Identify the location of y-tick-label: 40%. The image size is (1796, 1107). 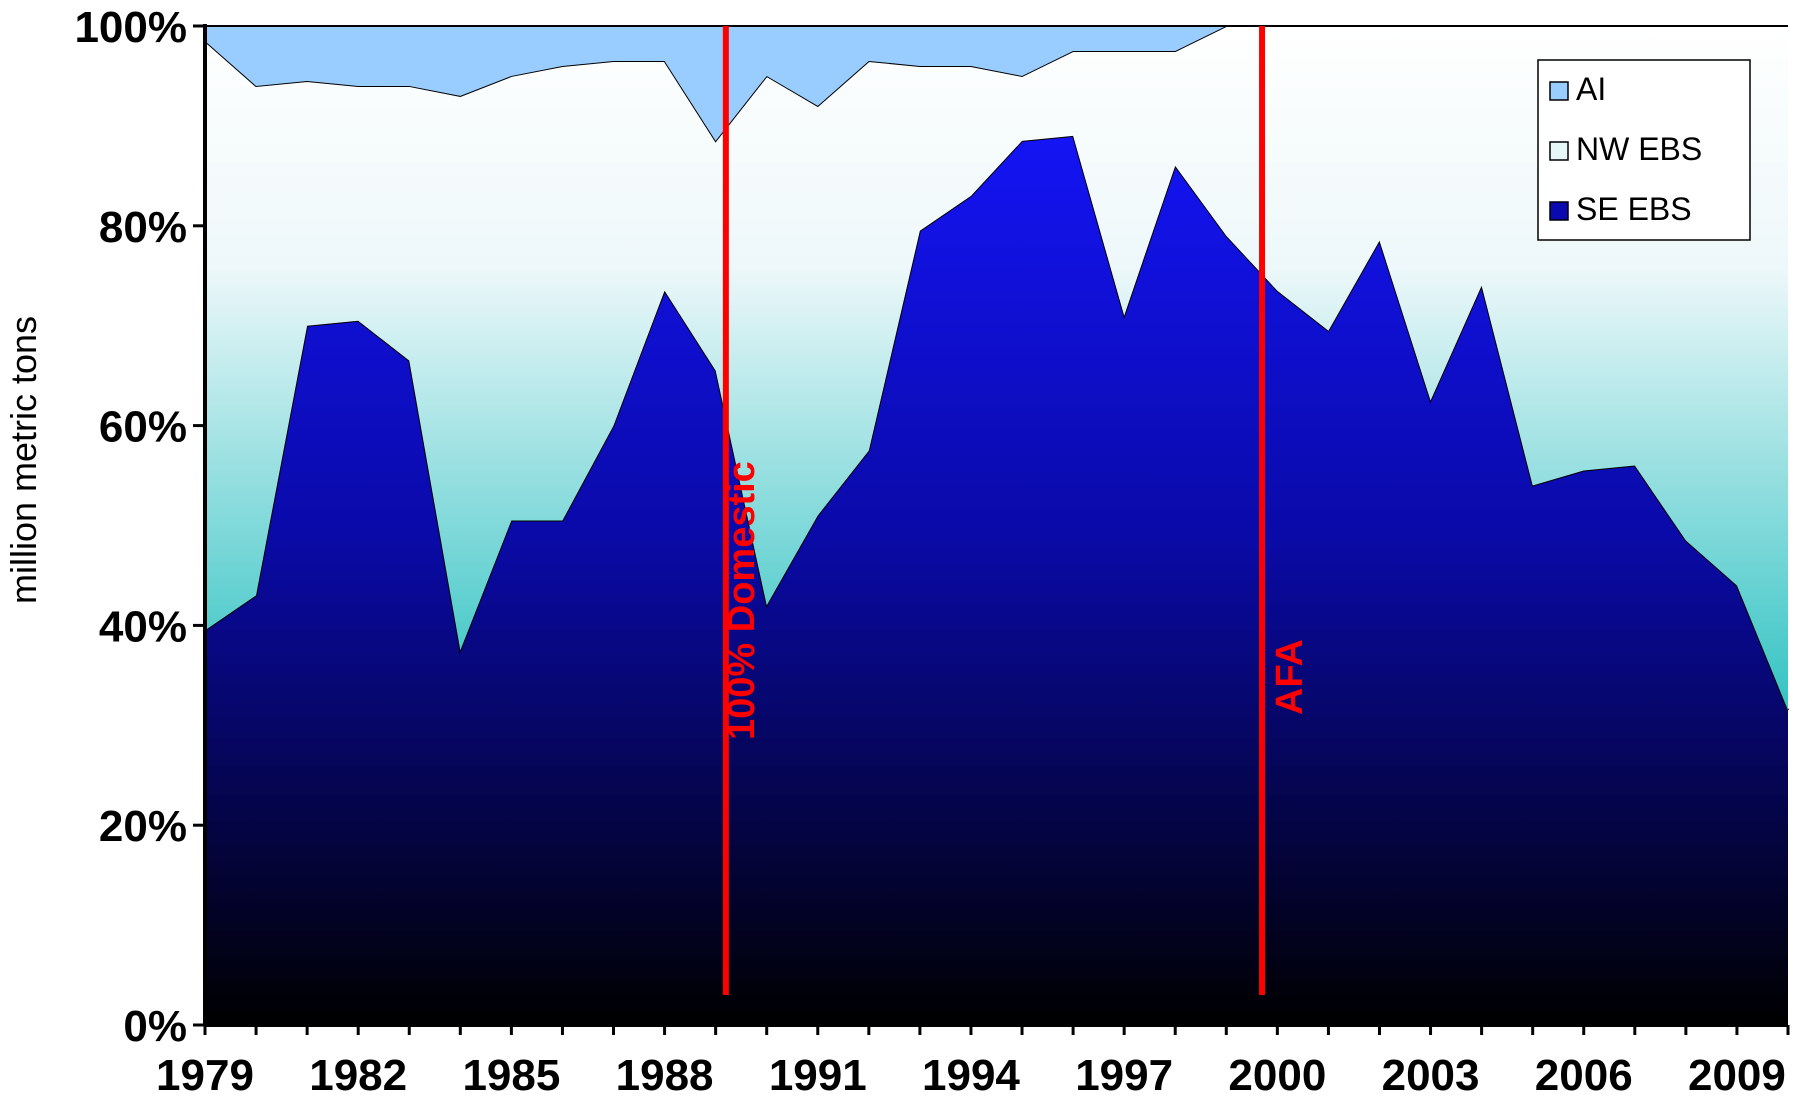
(143, 626).